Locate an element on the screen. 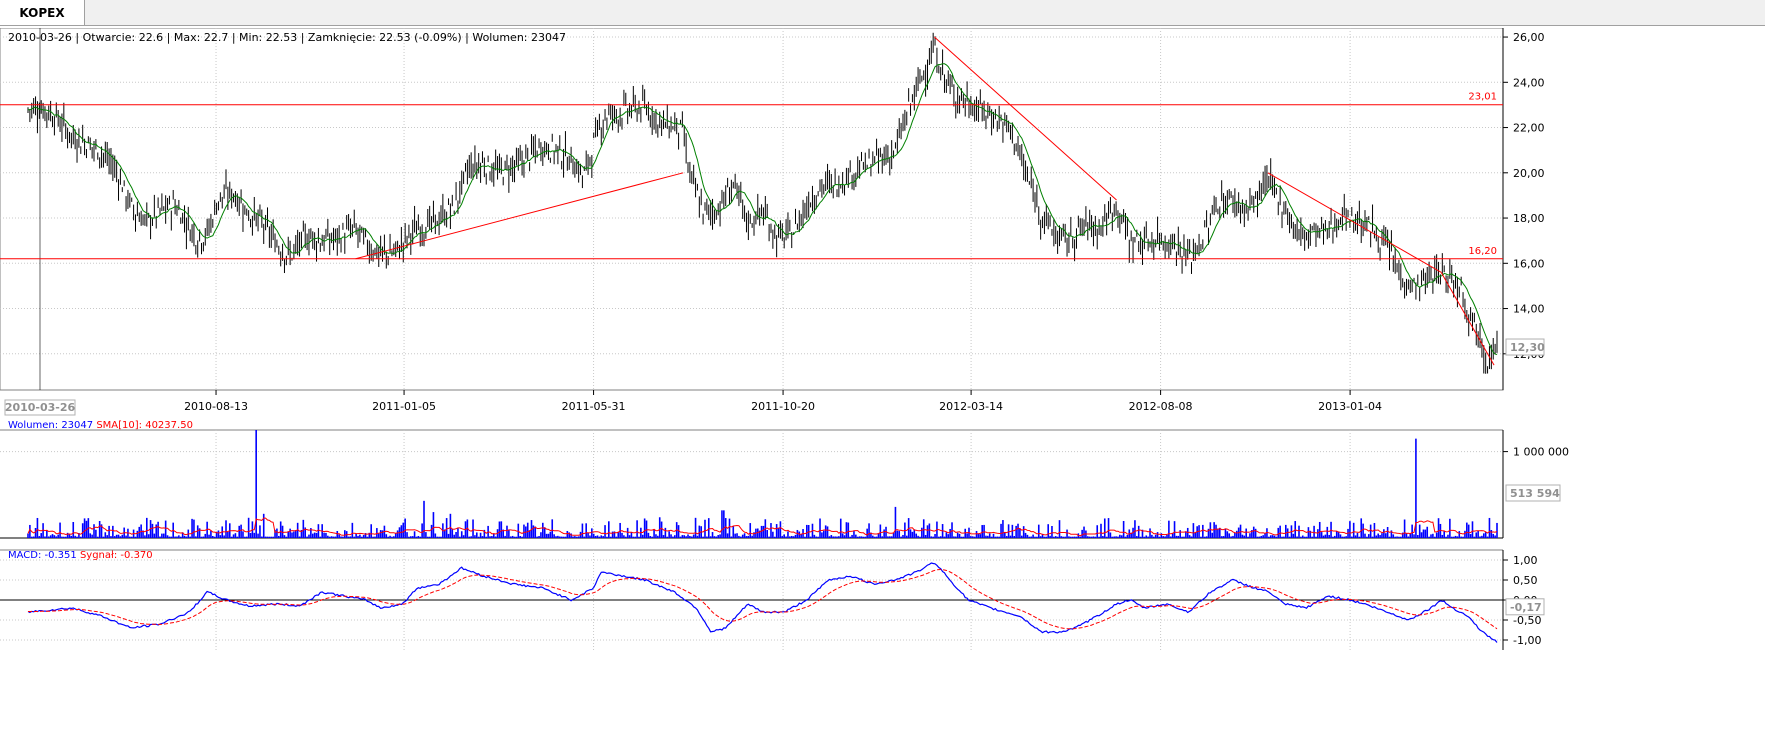 The height and width of the screenshot is (740, 1765). price-ytick-label: 26,00 is located at coordinates (1529, 37).